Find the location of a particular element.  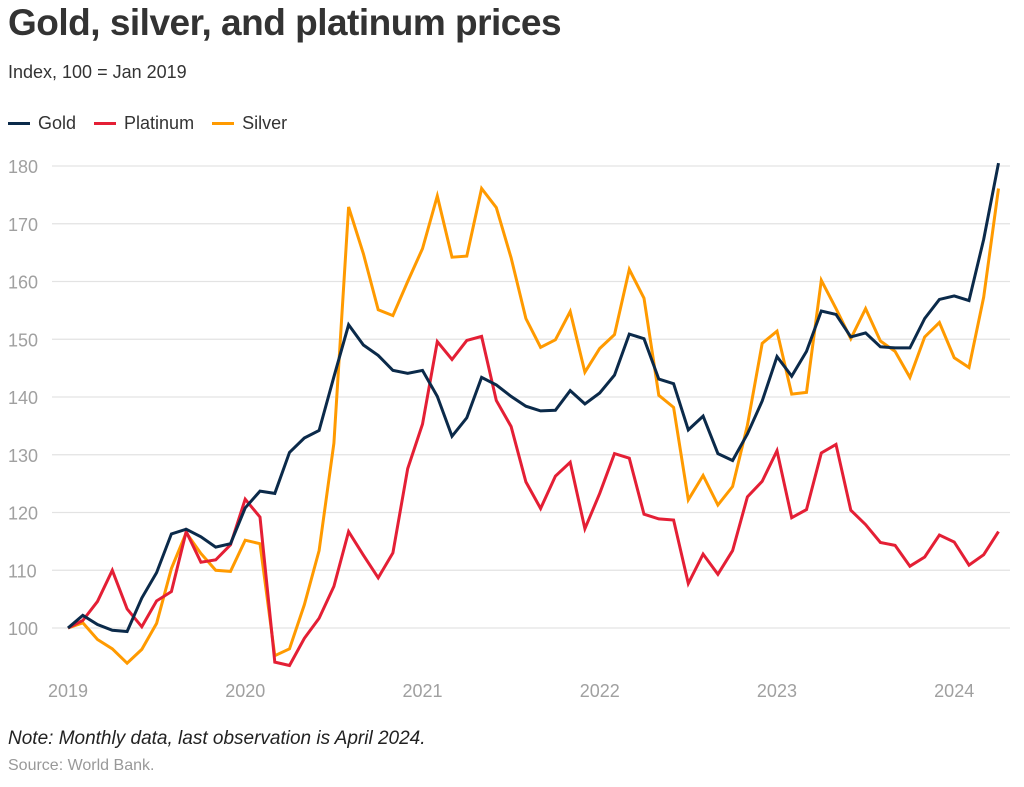

chart-subtitle: Index, 100 = Jan 2019 is located at coordinates (97, 72).